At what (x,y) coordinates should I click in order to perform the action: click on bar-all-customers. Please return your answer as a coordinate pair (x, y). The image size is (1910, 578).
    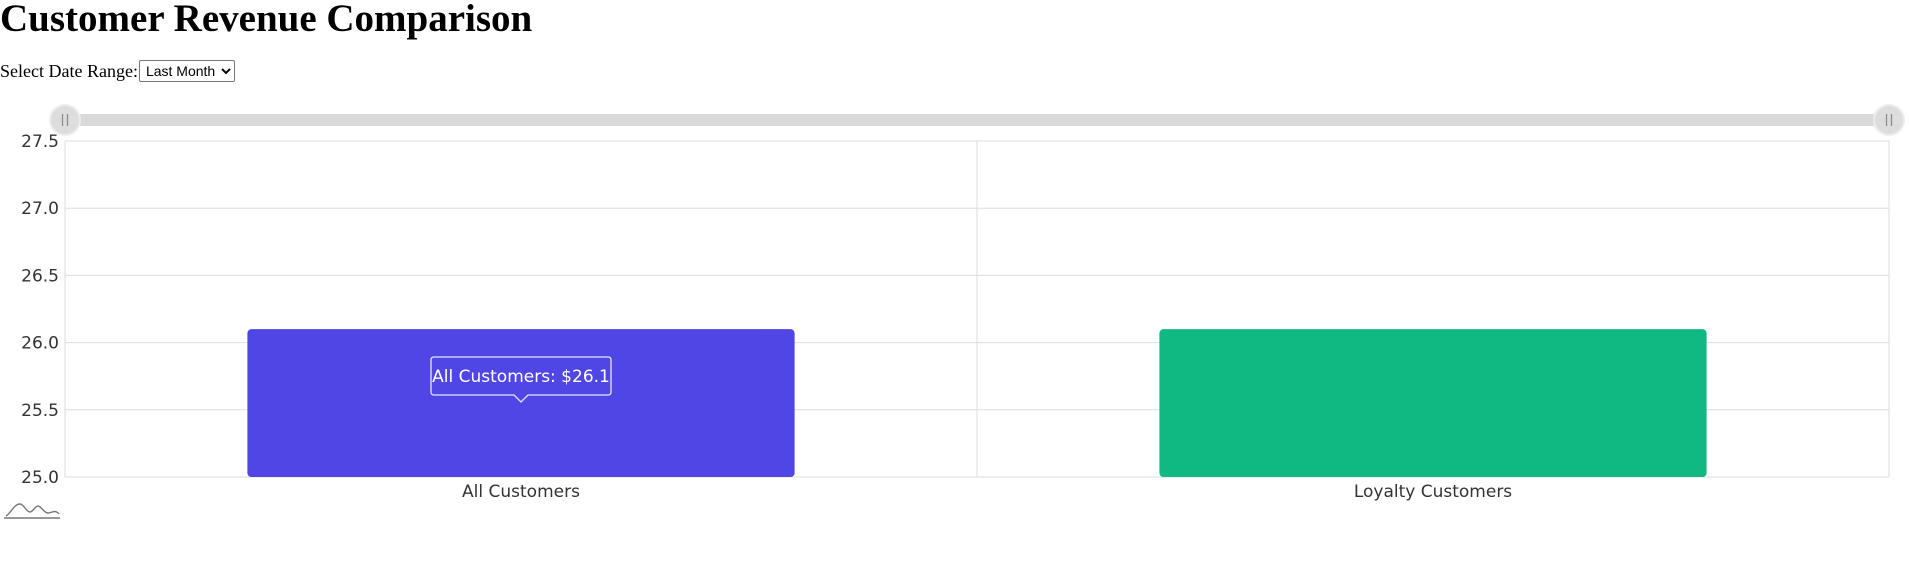
    Looking at the image, I should click on (521, 403).